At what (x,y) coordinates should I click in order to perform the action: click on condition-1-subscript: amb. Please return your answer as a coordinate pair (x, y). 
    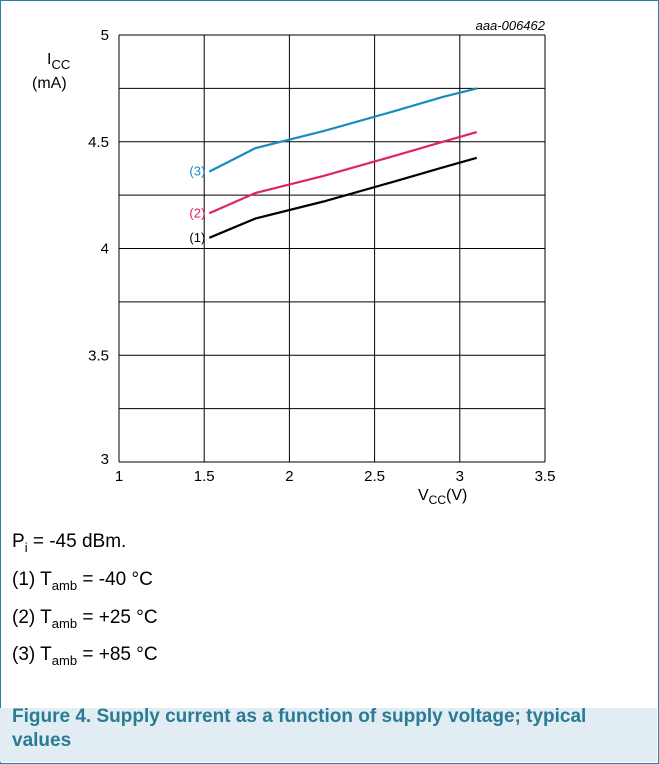
    Looking at the image, I should click on (64, 585).